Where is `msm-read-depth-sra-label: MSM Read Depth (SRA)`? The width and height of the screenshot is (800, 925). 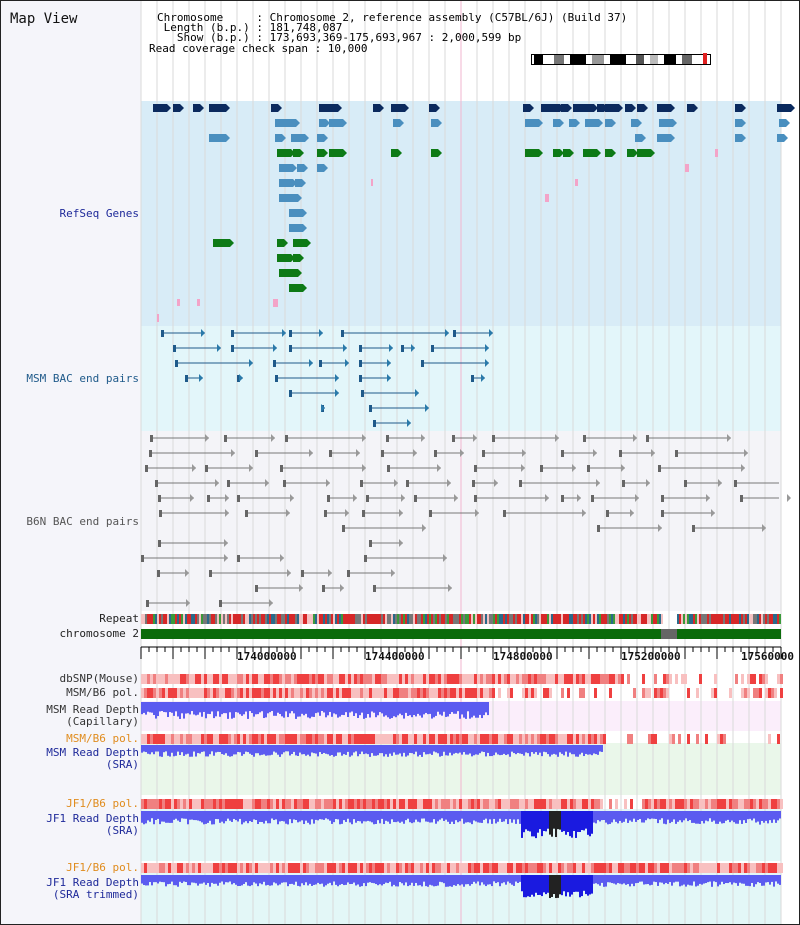 msm-read-depth-sra-label: MSM Read Depth (SRA) is located at coordinates (92, 758).